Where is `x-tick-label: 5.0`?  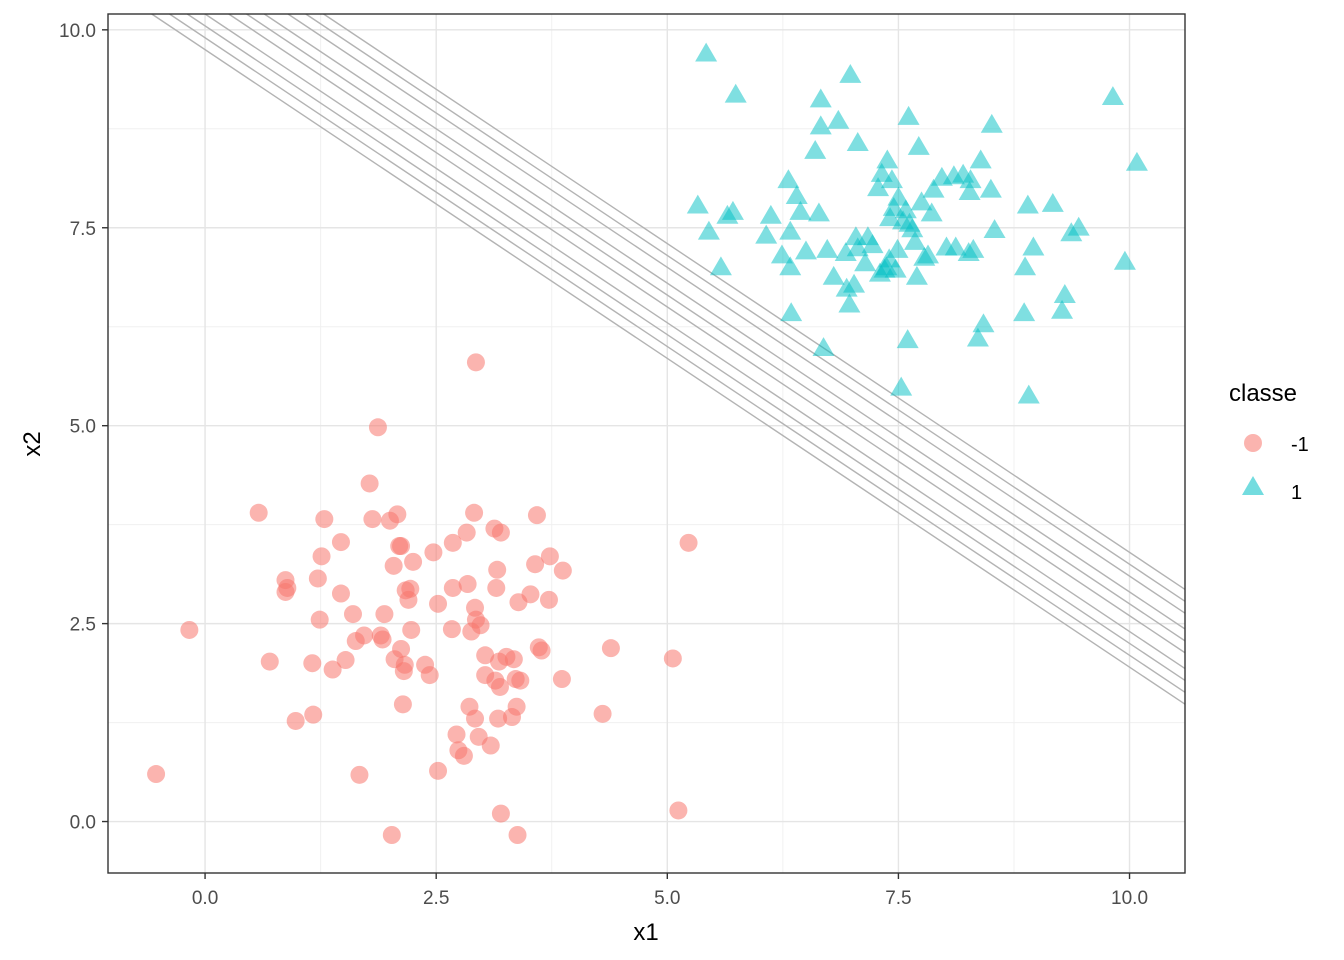
x-tick-label: 5.0 is located at coordinates (667, 898).